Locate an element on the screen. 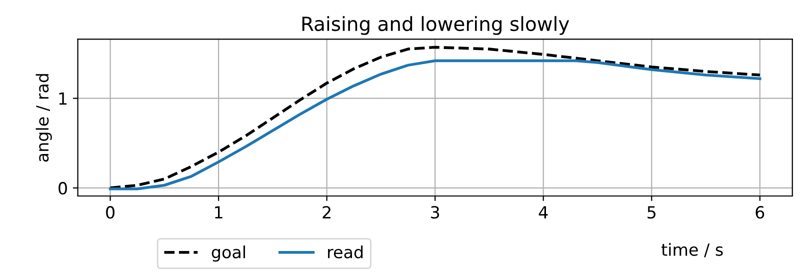 The width and height of the screenshot is (802, 280). x-axis-title: time / s is located at coordinates (692, 250).